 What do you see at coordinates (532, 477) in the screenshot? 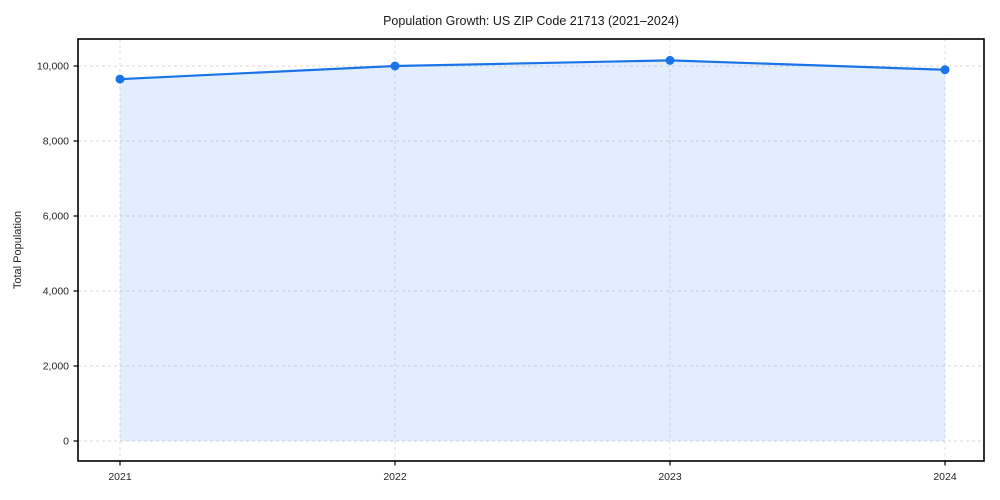
I see `x-tick-labels: 2021 2022 2023 2024` at bounding box center [532, 477].